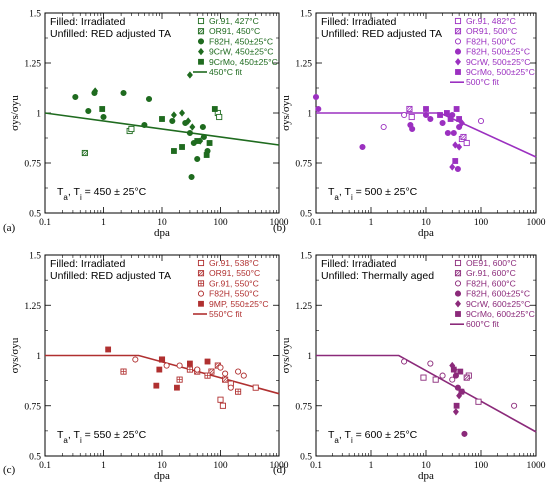  What do you see at coordinates (336, 440) in the screenshot?
I see `condition-part: a` at bounding box center [336, 440].